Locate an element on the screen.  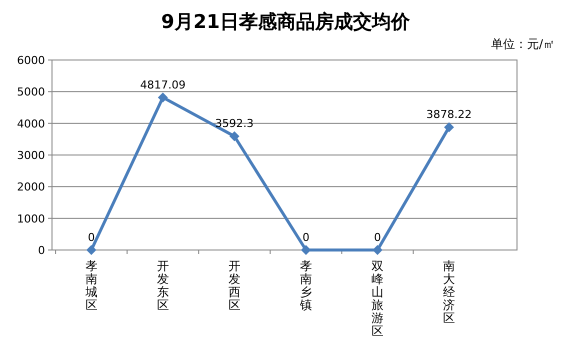
y-tick-label: 5000 is located at coordinates (31, 92).